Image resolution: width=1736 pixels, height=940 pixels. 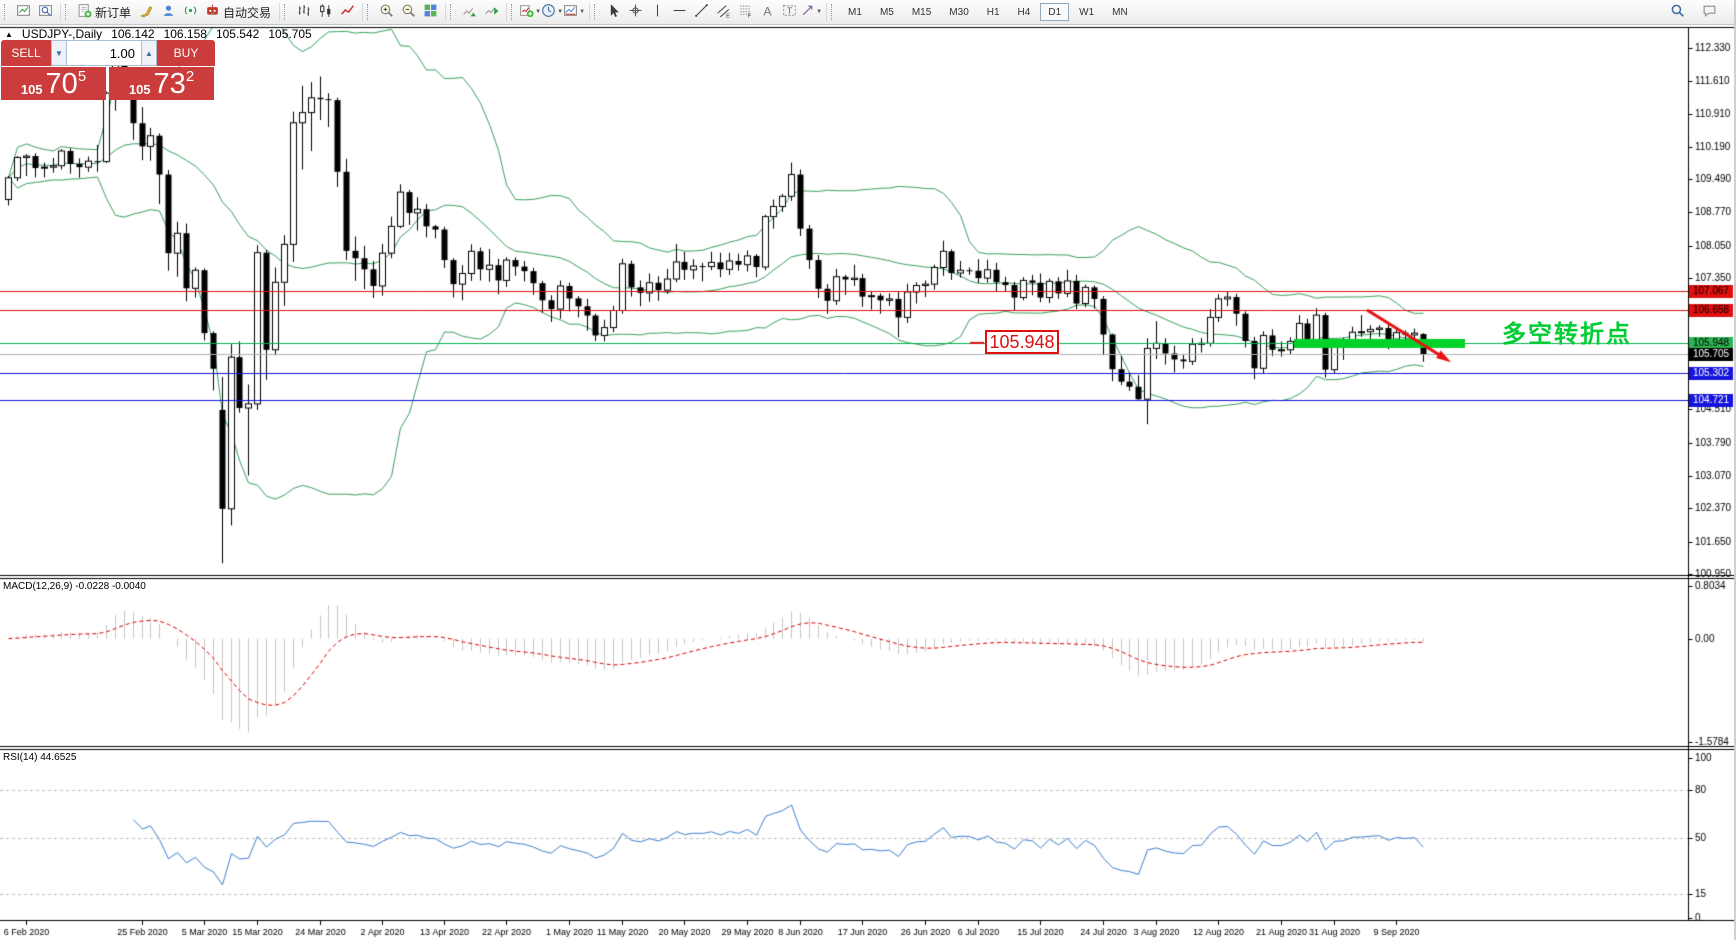 I want to click on toolbar-search-button, so click(x=1677, y=12).